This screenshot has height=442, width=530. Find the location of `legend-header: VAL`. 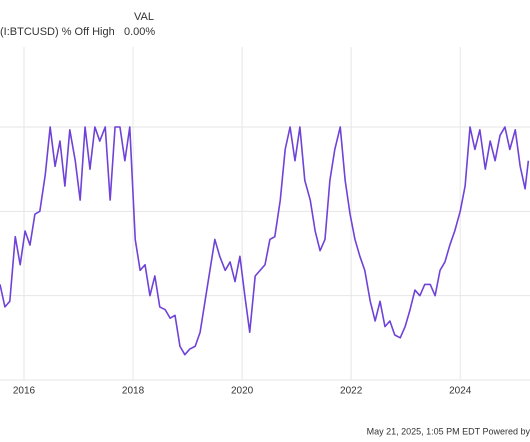

legend-header: VAL is located at coordinates (144, 17).